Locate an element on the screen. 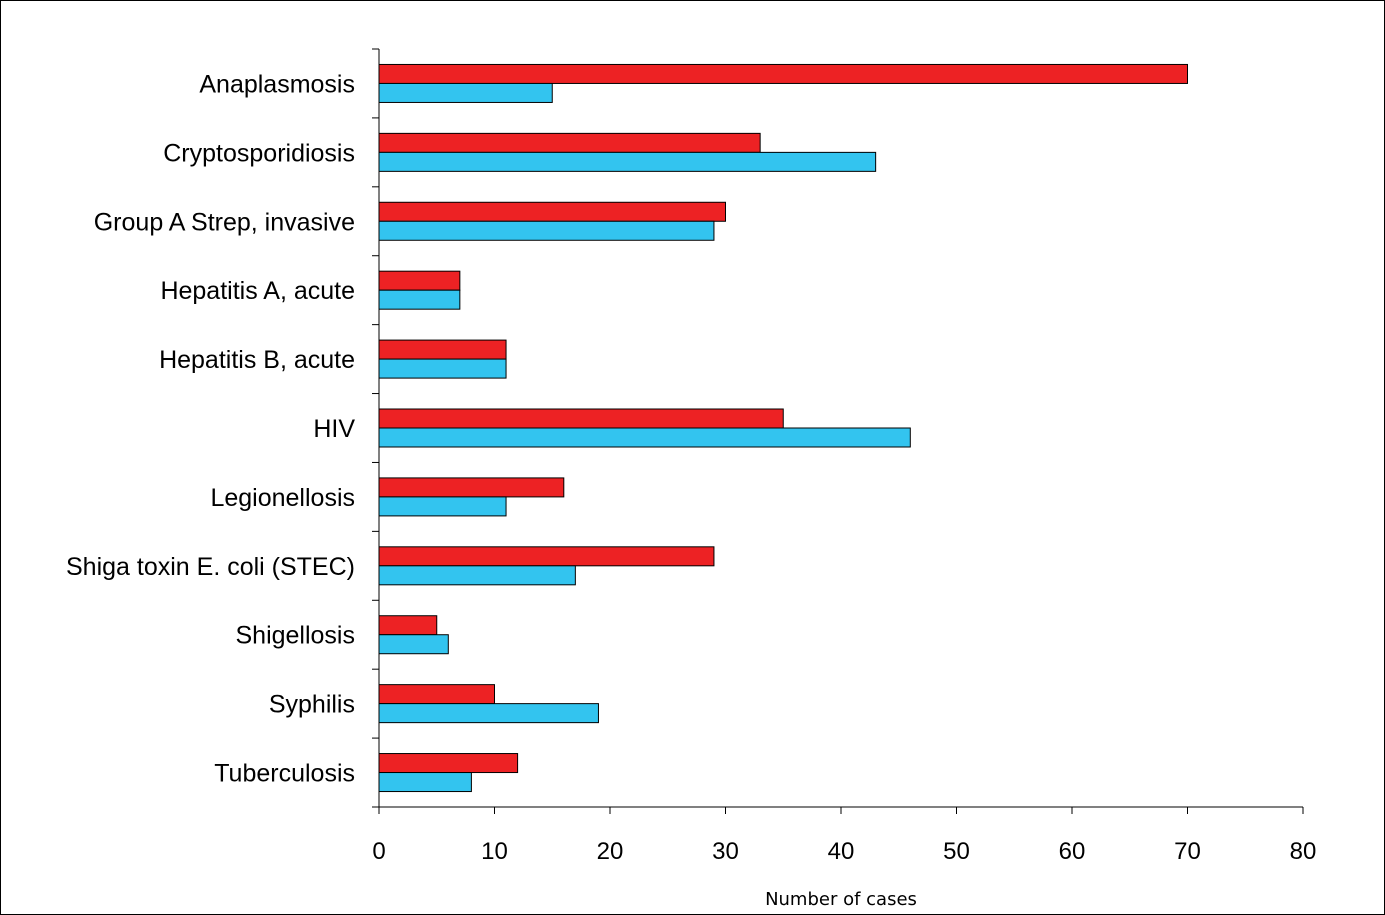 The height and width of the screenshot is (915, 1385). x-tick-label: 20 is located at coordinates (610, 851).